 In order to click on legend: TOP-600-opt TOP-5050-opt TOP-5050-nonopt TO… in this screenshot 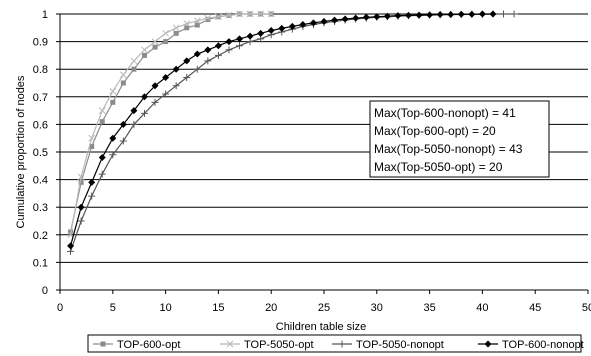, I will do `click(335, 343)`.